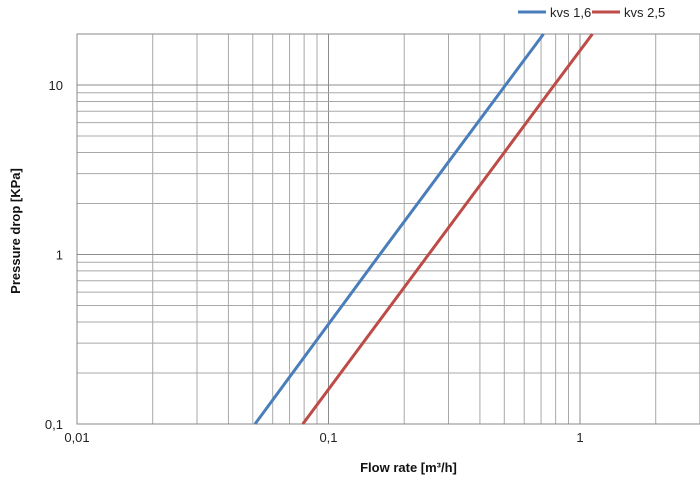  What do you see at coordinates (644, 12) in the screenshot?
I see `legend-label: kvs 2,5` at bounding box center [644, 12].